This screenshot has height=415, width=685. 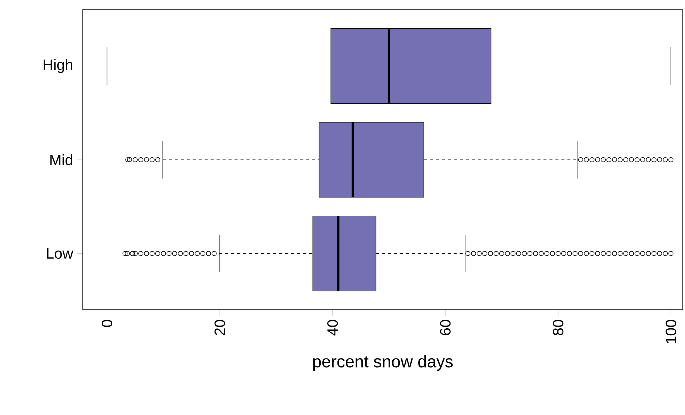 I want to click on x-tick-label: 60, so click(x=445, y=328).